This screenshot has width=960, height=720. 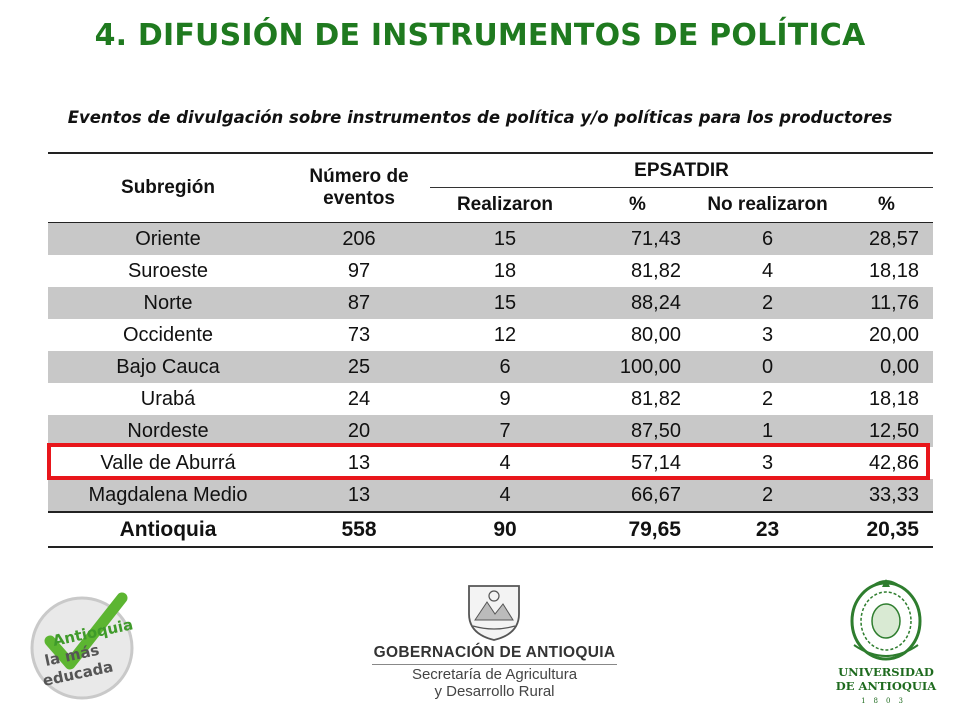 What do you see at coordinates (637, 303) in the screenshot?
I see `cell-pct1: 88,24` at bounding box center [637, 303].